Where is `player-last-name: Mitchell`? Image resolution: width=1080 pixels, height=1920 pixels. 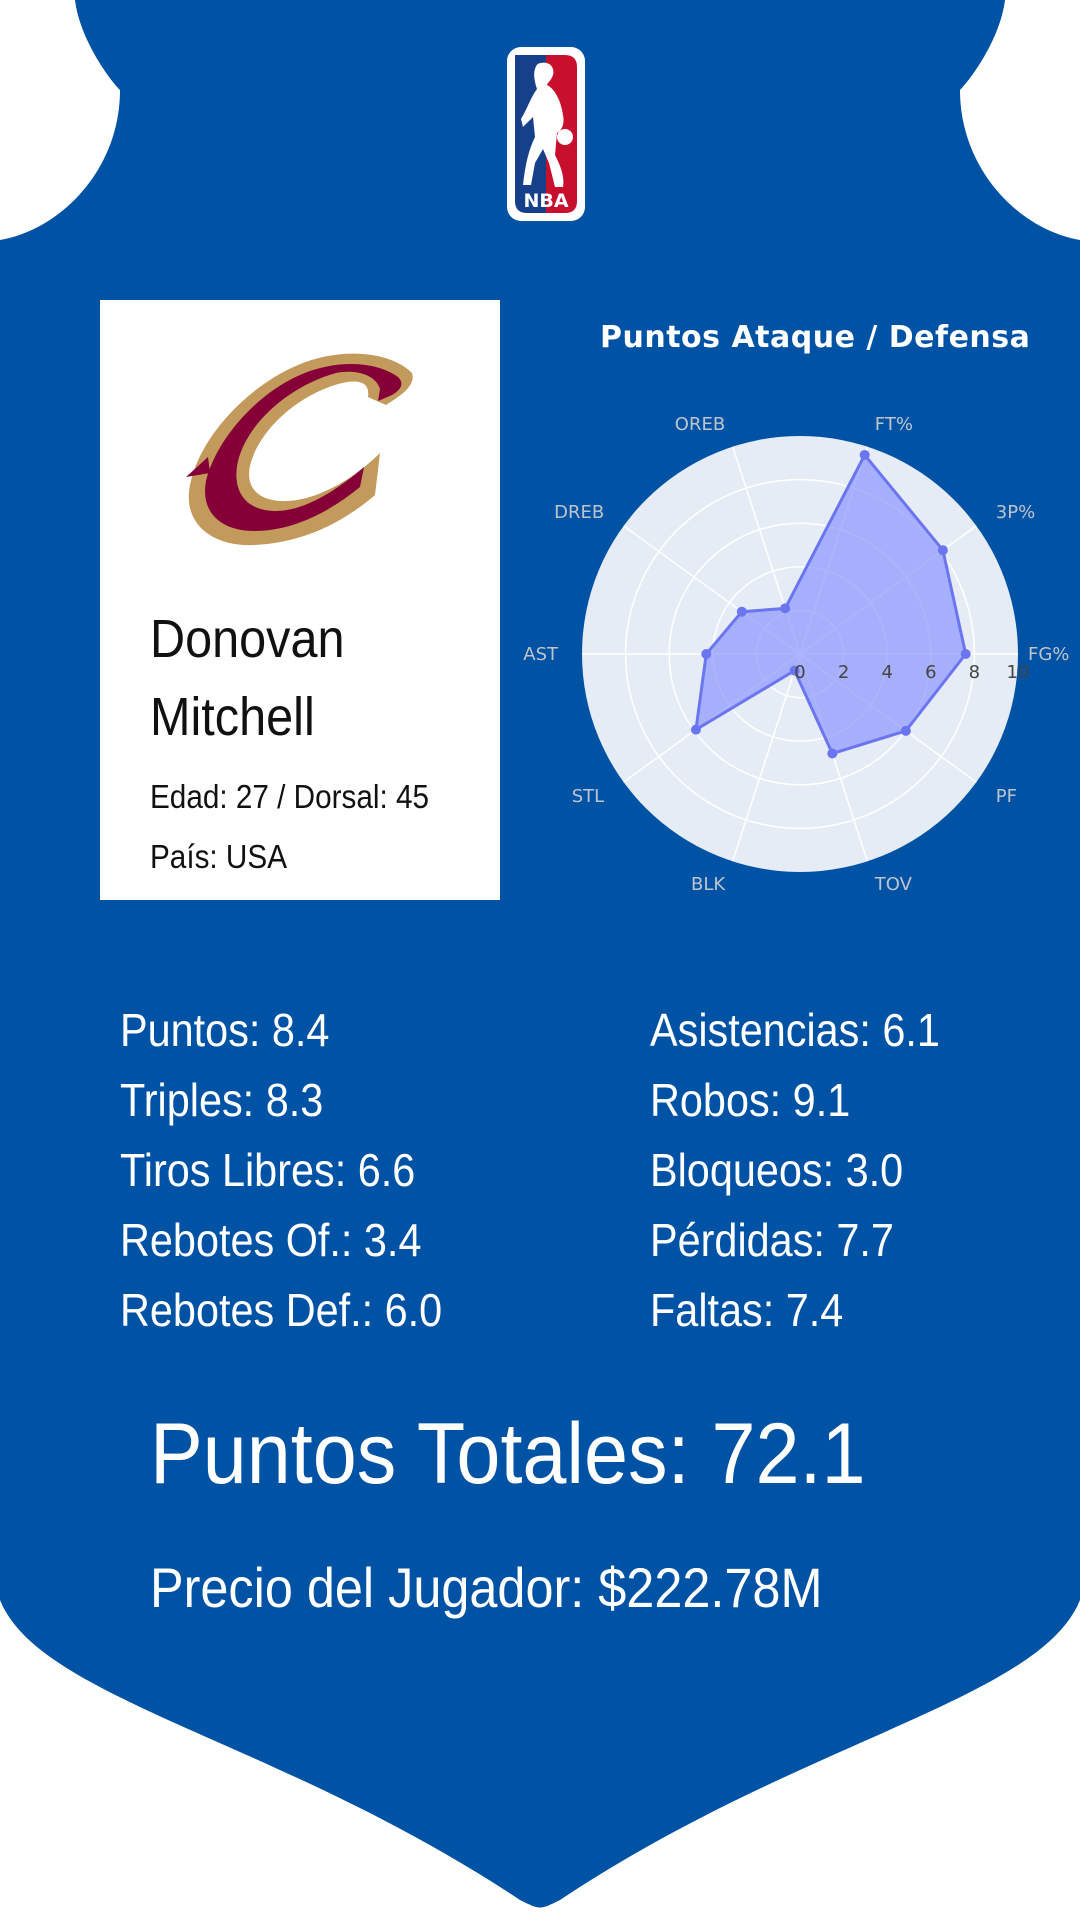
player-last-name: Mitchell is located at coordinates (232, 717).